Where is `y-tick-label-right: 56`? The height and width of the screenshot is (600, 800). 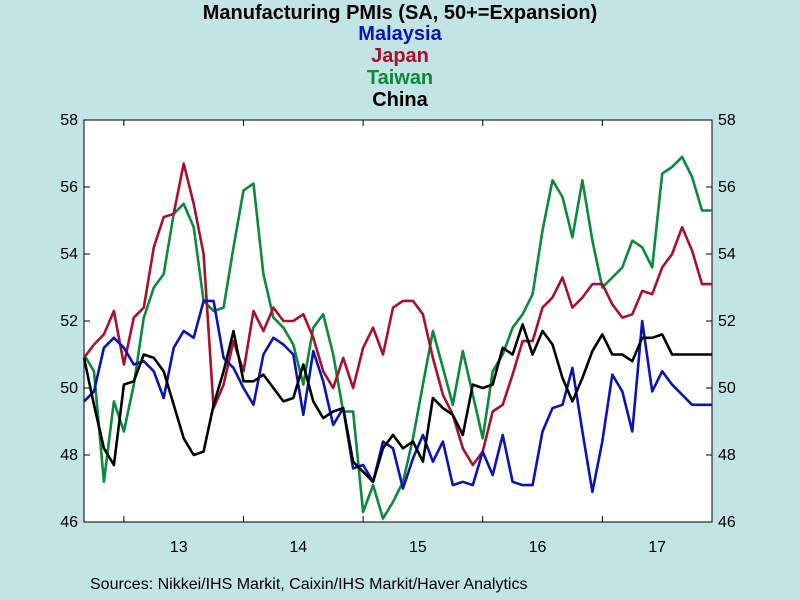 y-tick-label-right: 56 is located at coordinates (727, 187).